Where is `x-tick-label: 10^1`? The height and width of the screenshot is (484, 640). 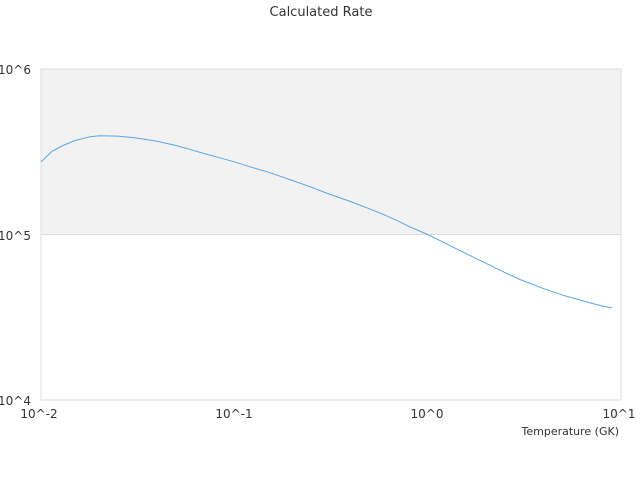 x-tick-label: 10^1 is located at coordinates (619, 414).